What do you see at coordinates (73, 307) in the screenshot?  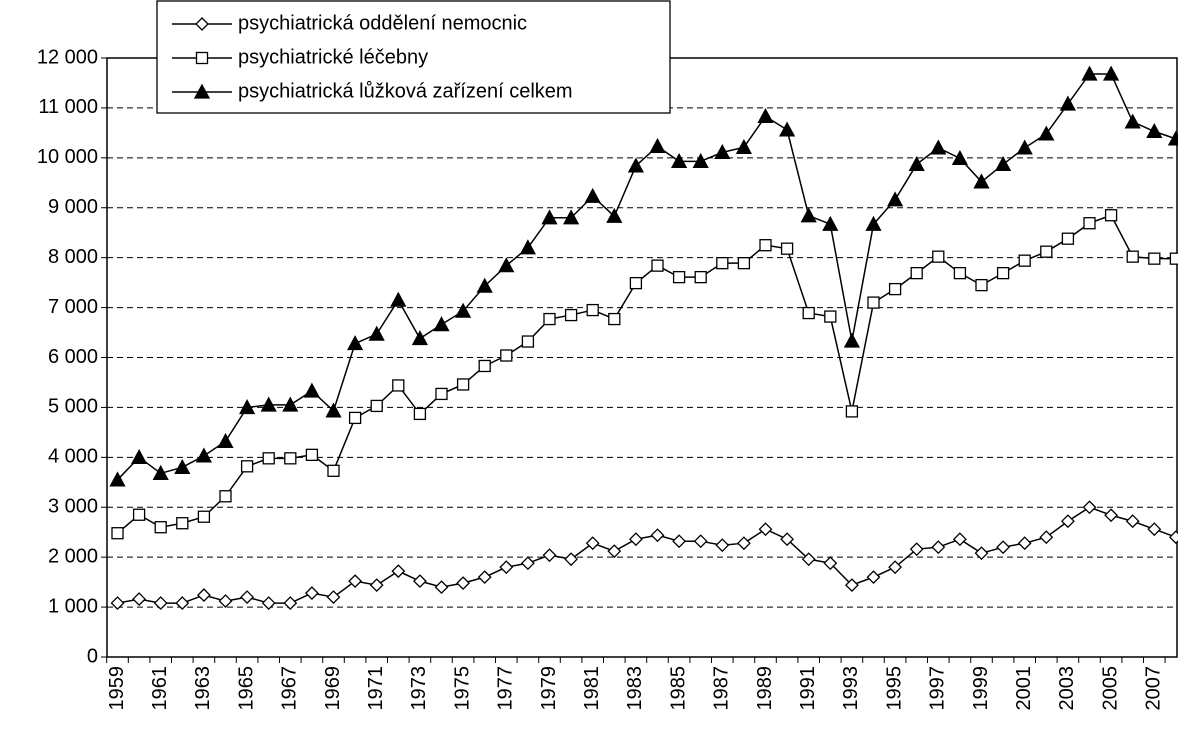 I see `y-tick-label: 7 000` at bounding box center [73, 307].